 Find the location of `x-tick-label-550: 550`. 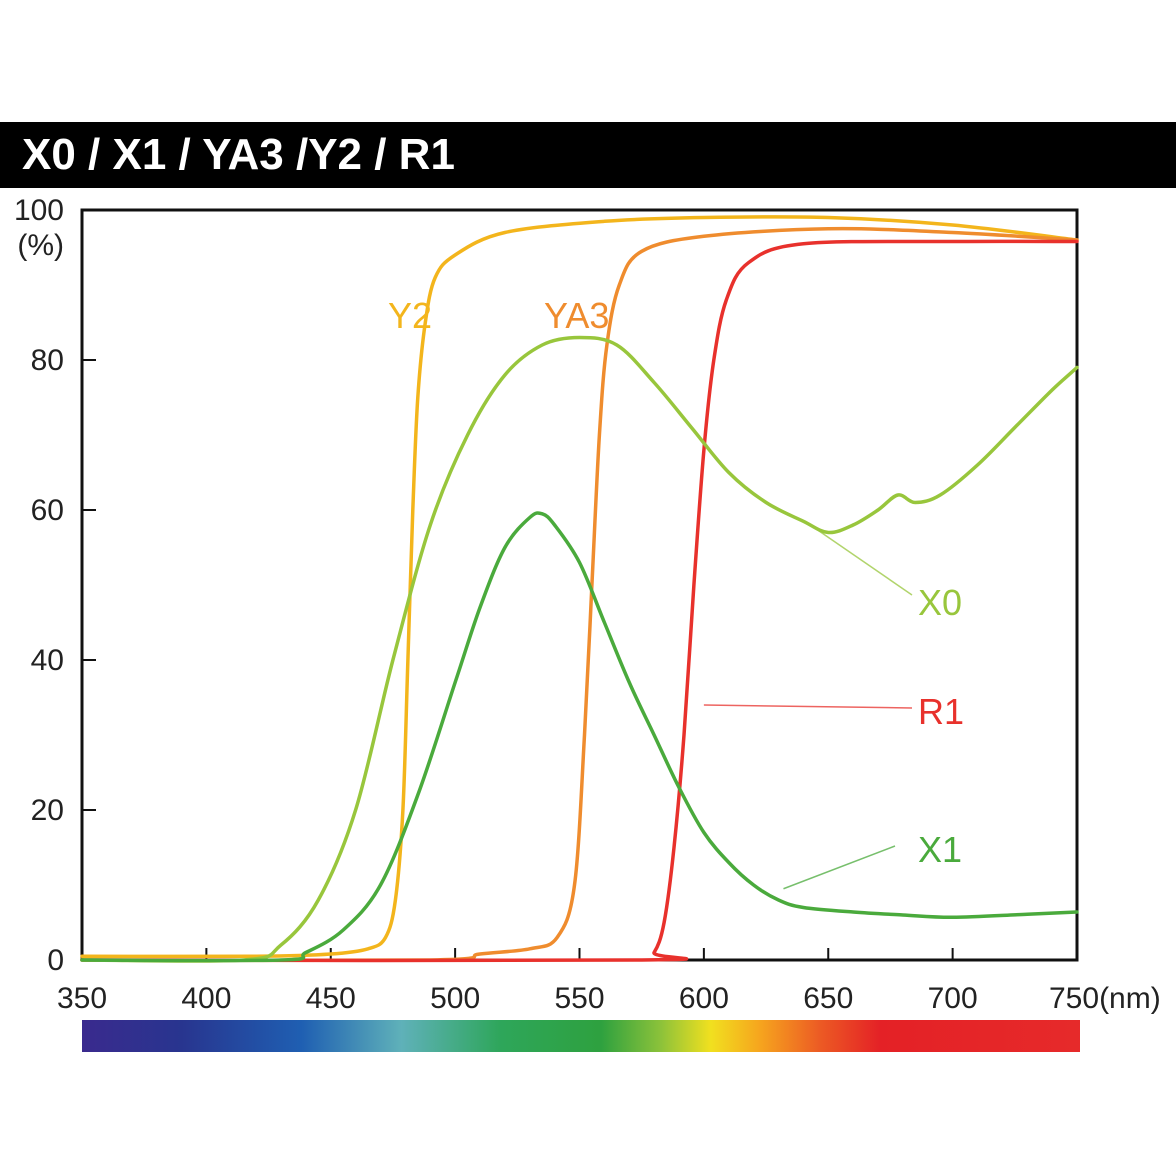

x-tick-label-550: 550 is located at coordinates (579, 998).